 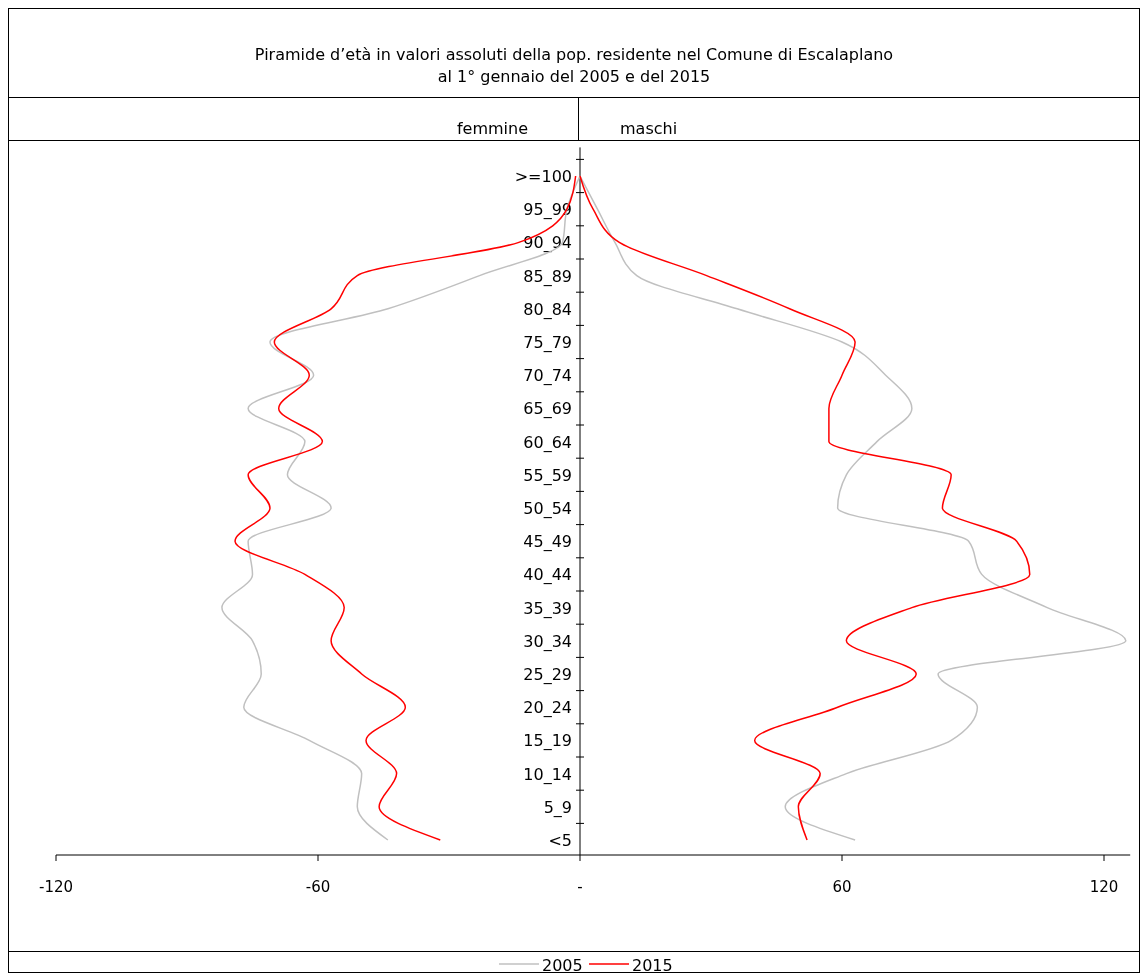 I want to click on y-tick-label: 70_74, so click(x=547, y=376).